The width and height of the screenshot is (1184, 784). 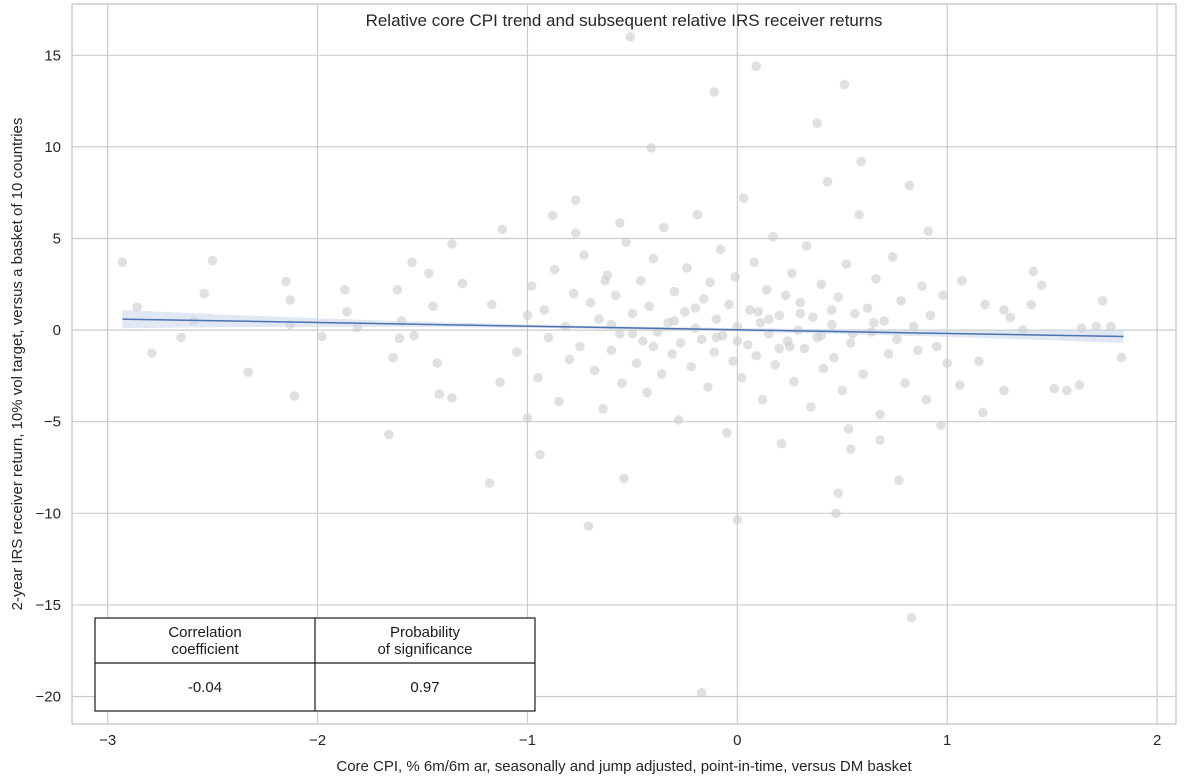 What do you see at coordinates (424, 687) in the screenshot?
I see `table-value-probability: 0.97` at bounding box center [424, 687].